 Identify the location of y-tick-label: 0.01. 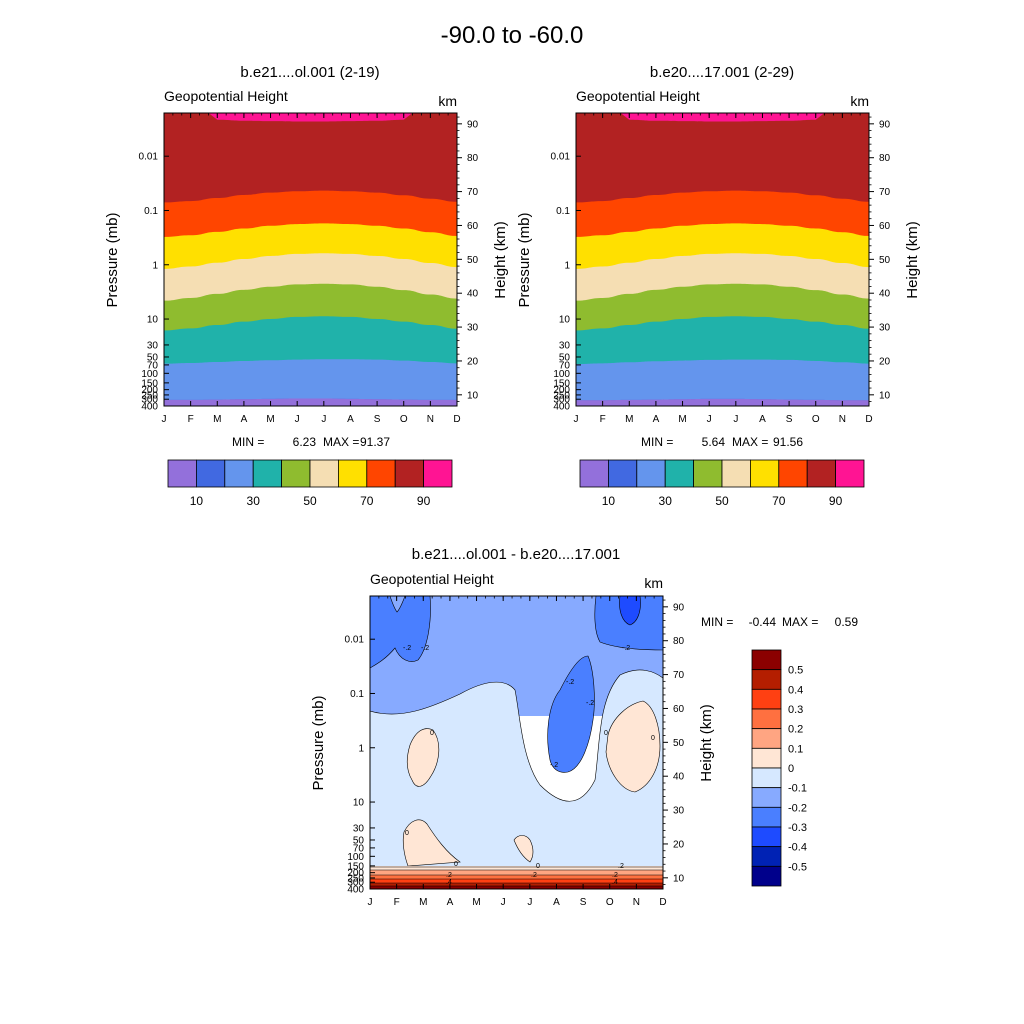
(149, 157).